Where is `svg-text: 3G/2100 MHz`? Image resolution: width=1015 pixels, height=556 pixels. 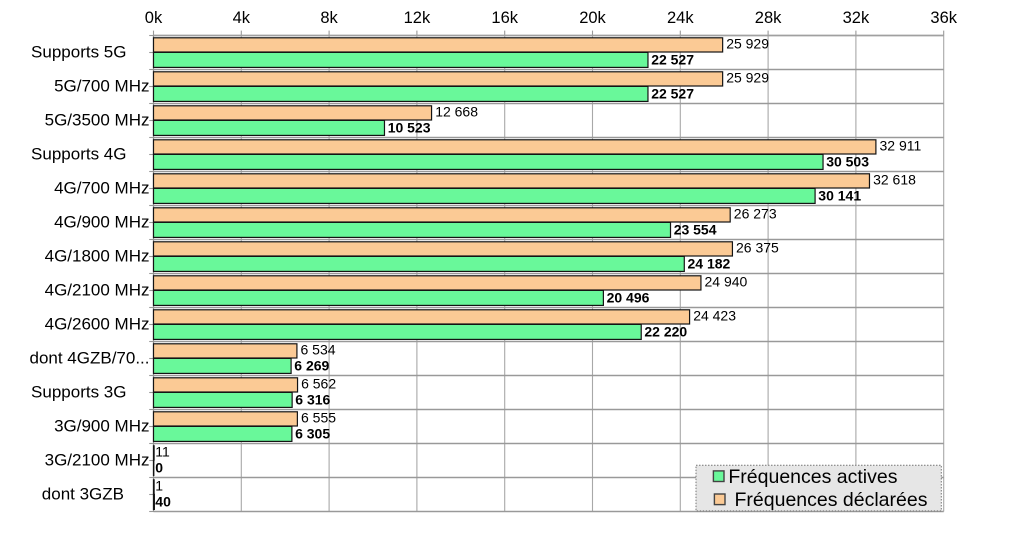 svg-text: 3G/2100 MHz is located at coordinates (97, 459).